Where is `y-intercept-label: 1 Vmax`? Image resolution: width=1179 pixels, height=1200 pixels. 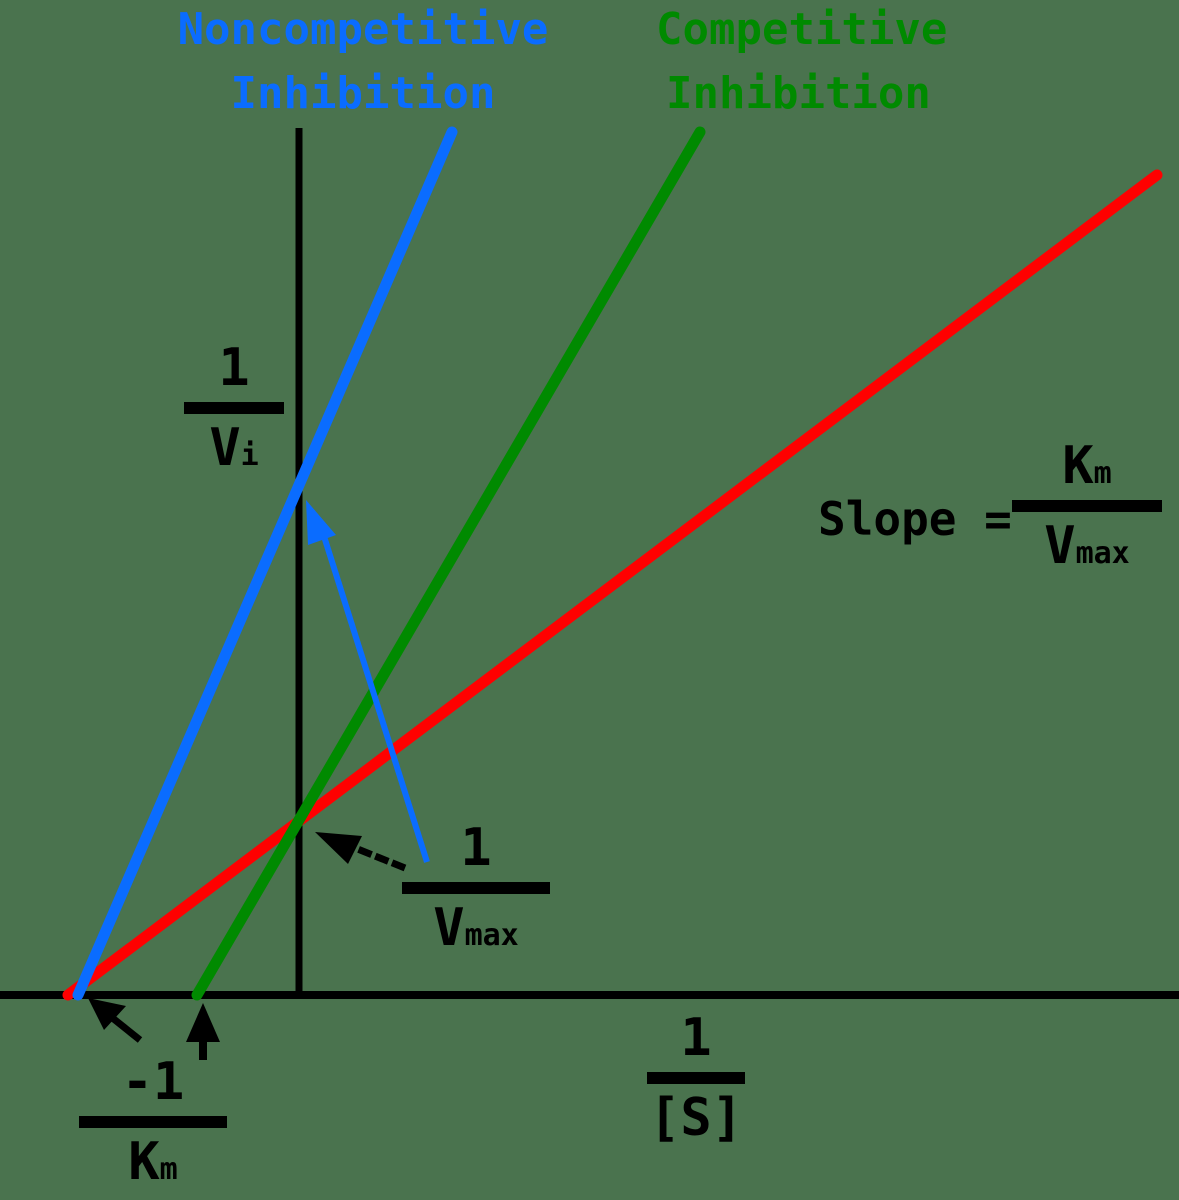
y-intercept-label: 1 Vmax is located at coordinates (476, 888).